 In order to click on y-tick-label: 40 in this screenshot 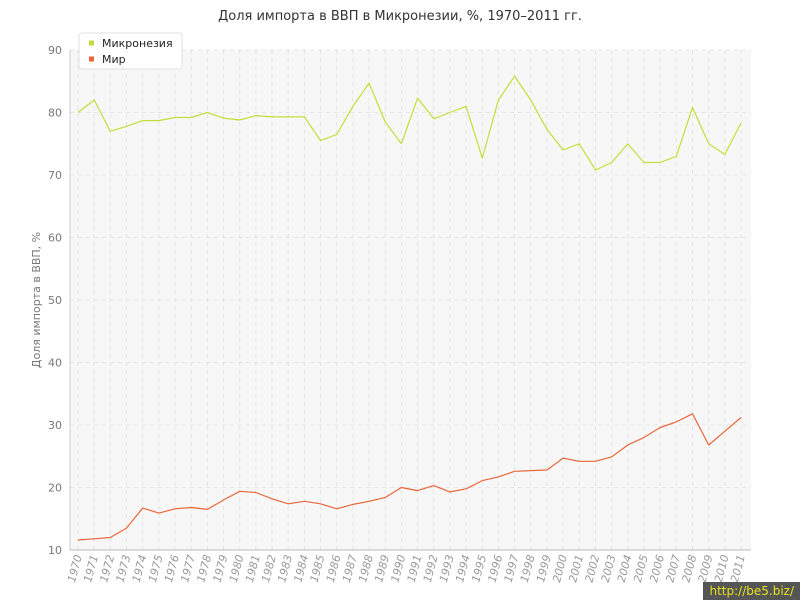, I will do `click(55, 363)`.